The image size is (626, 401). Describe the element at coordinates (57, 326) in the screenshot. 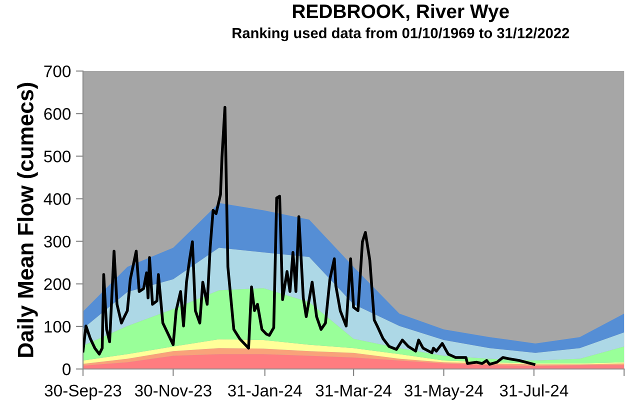

I see `y-tick-label: 100` at that location.